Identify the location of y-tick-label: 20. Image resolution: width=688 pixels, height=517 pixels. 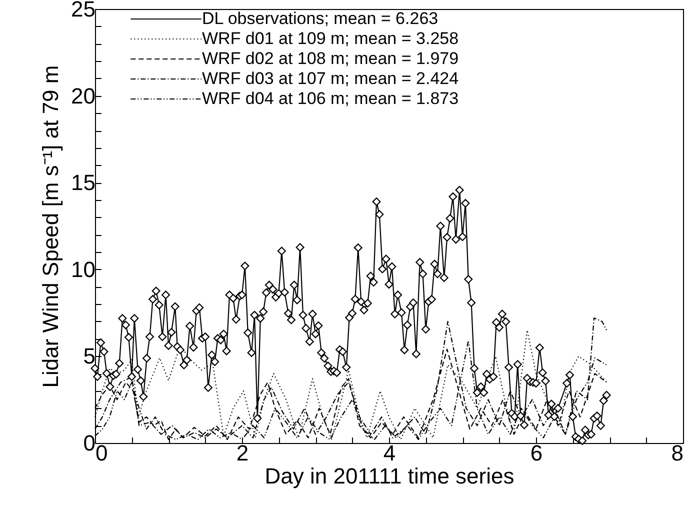
(83, 95).